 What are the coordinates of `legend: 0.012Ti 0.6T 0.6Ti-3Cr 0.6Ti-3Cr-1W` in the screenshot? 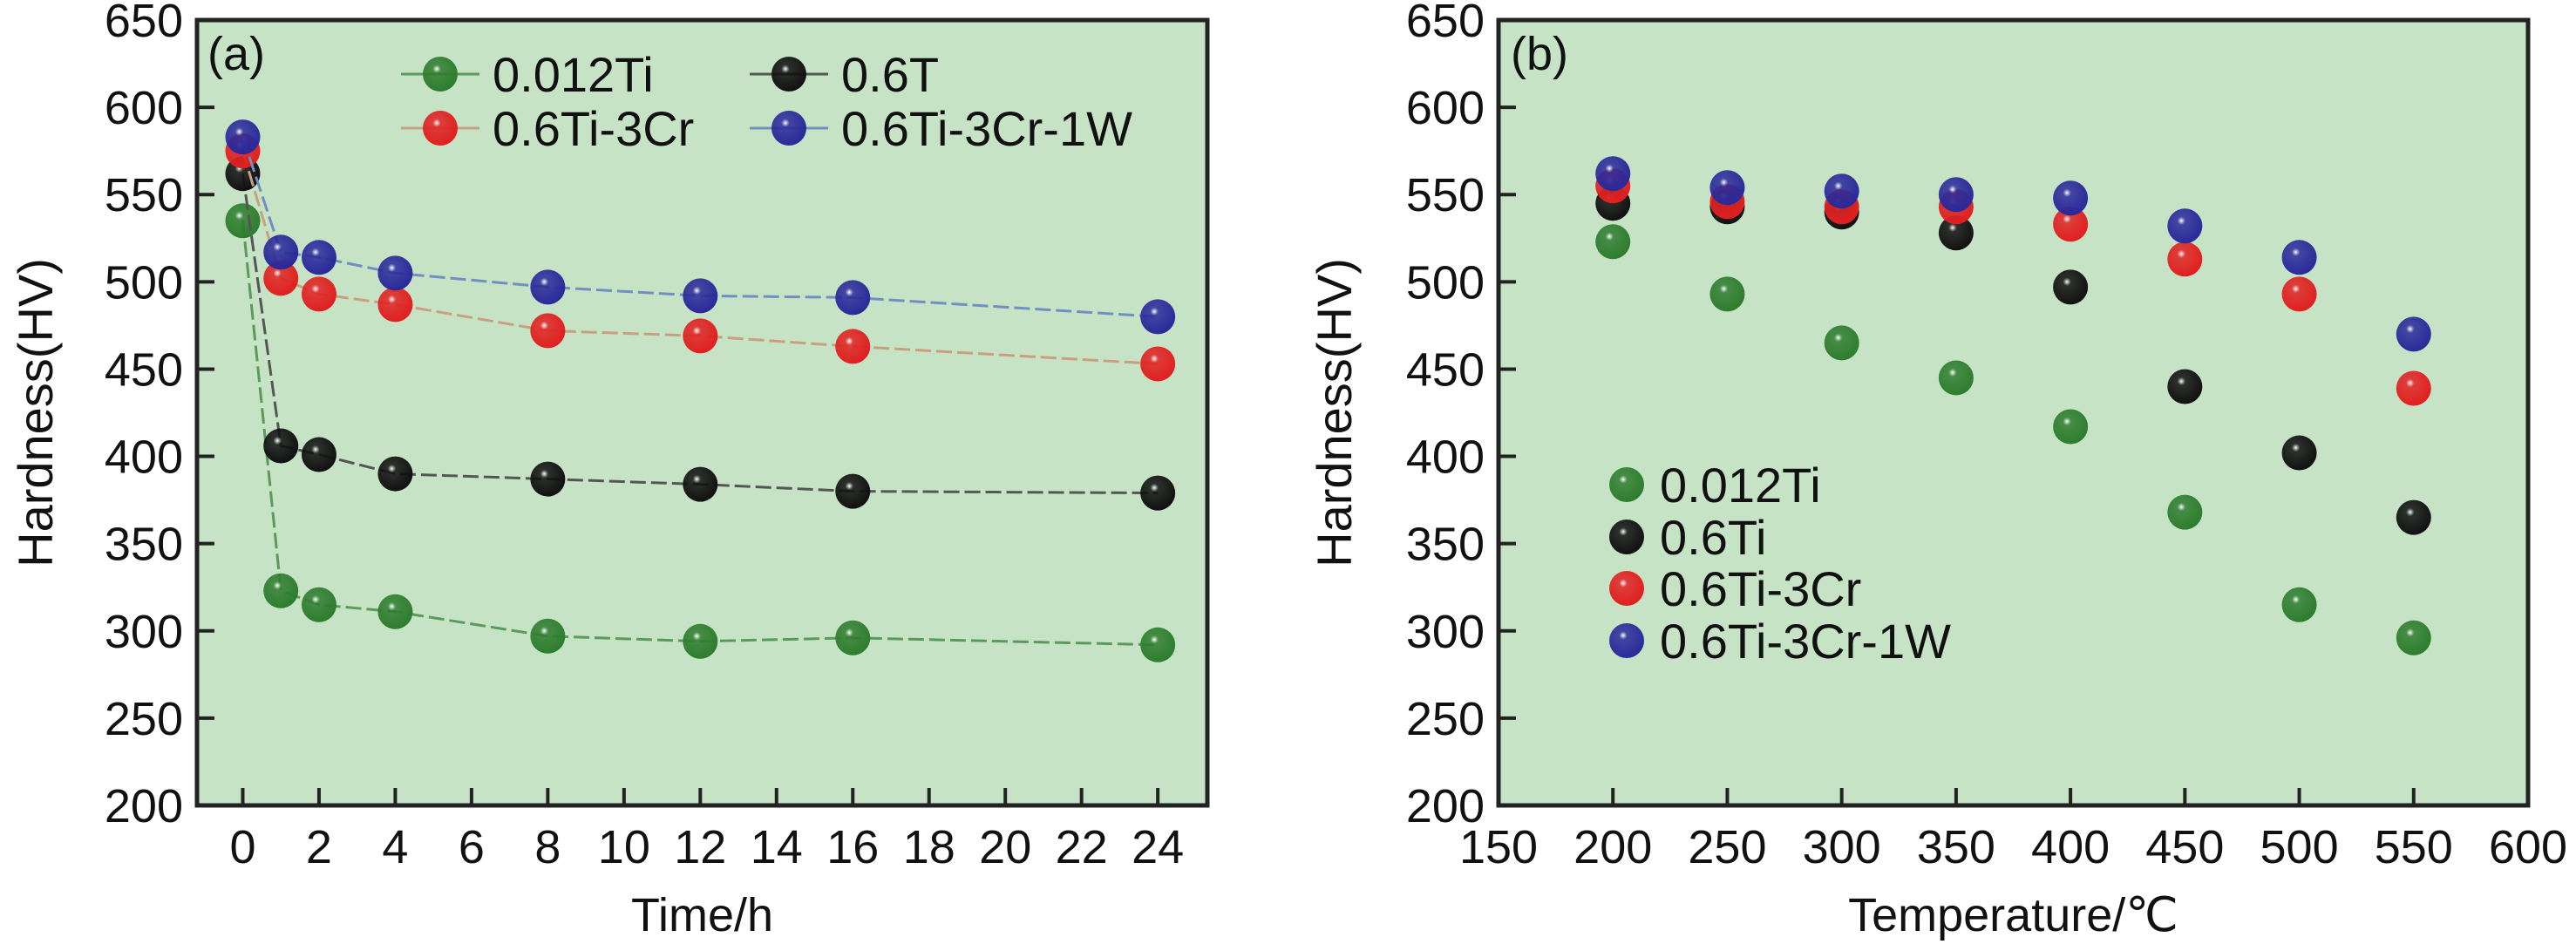 It's located at (767, 101).